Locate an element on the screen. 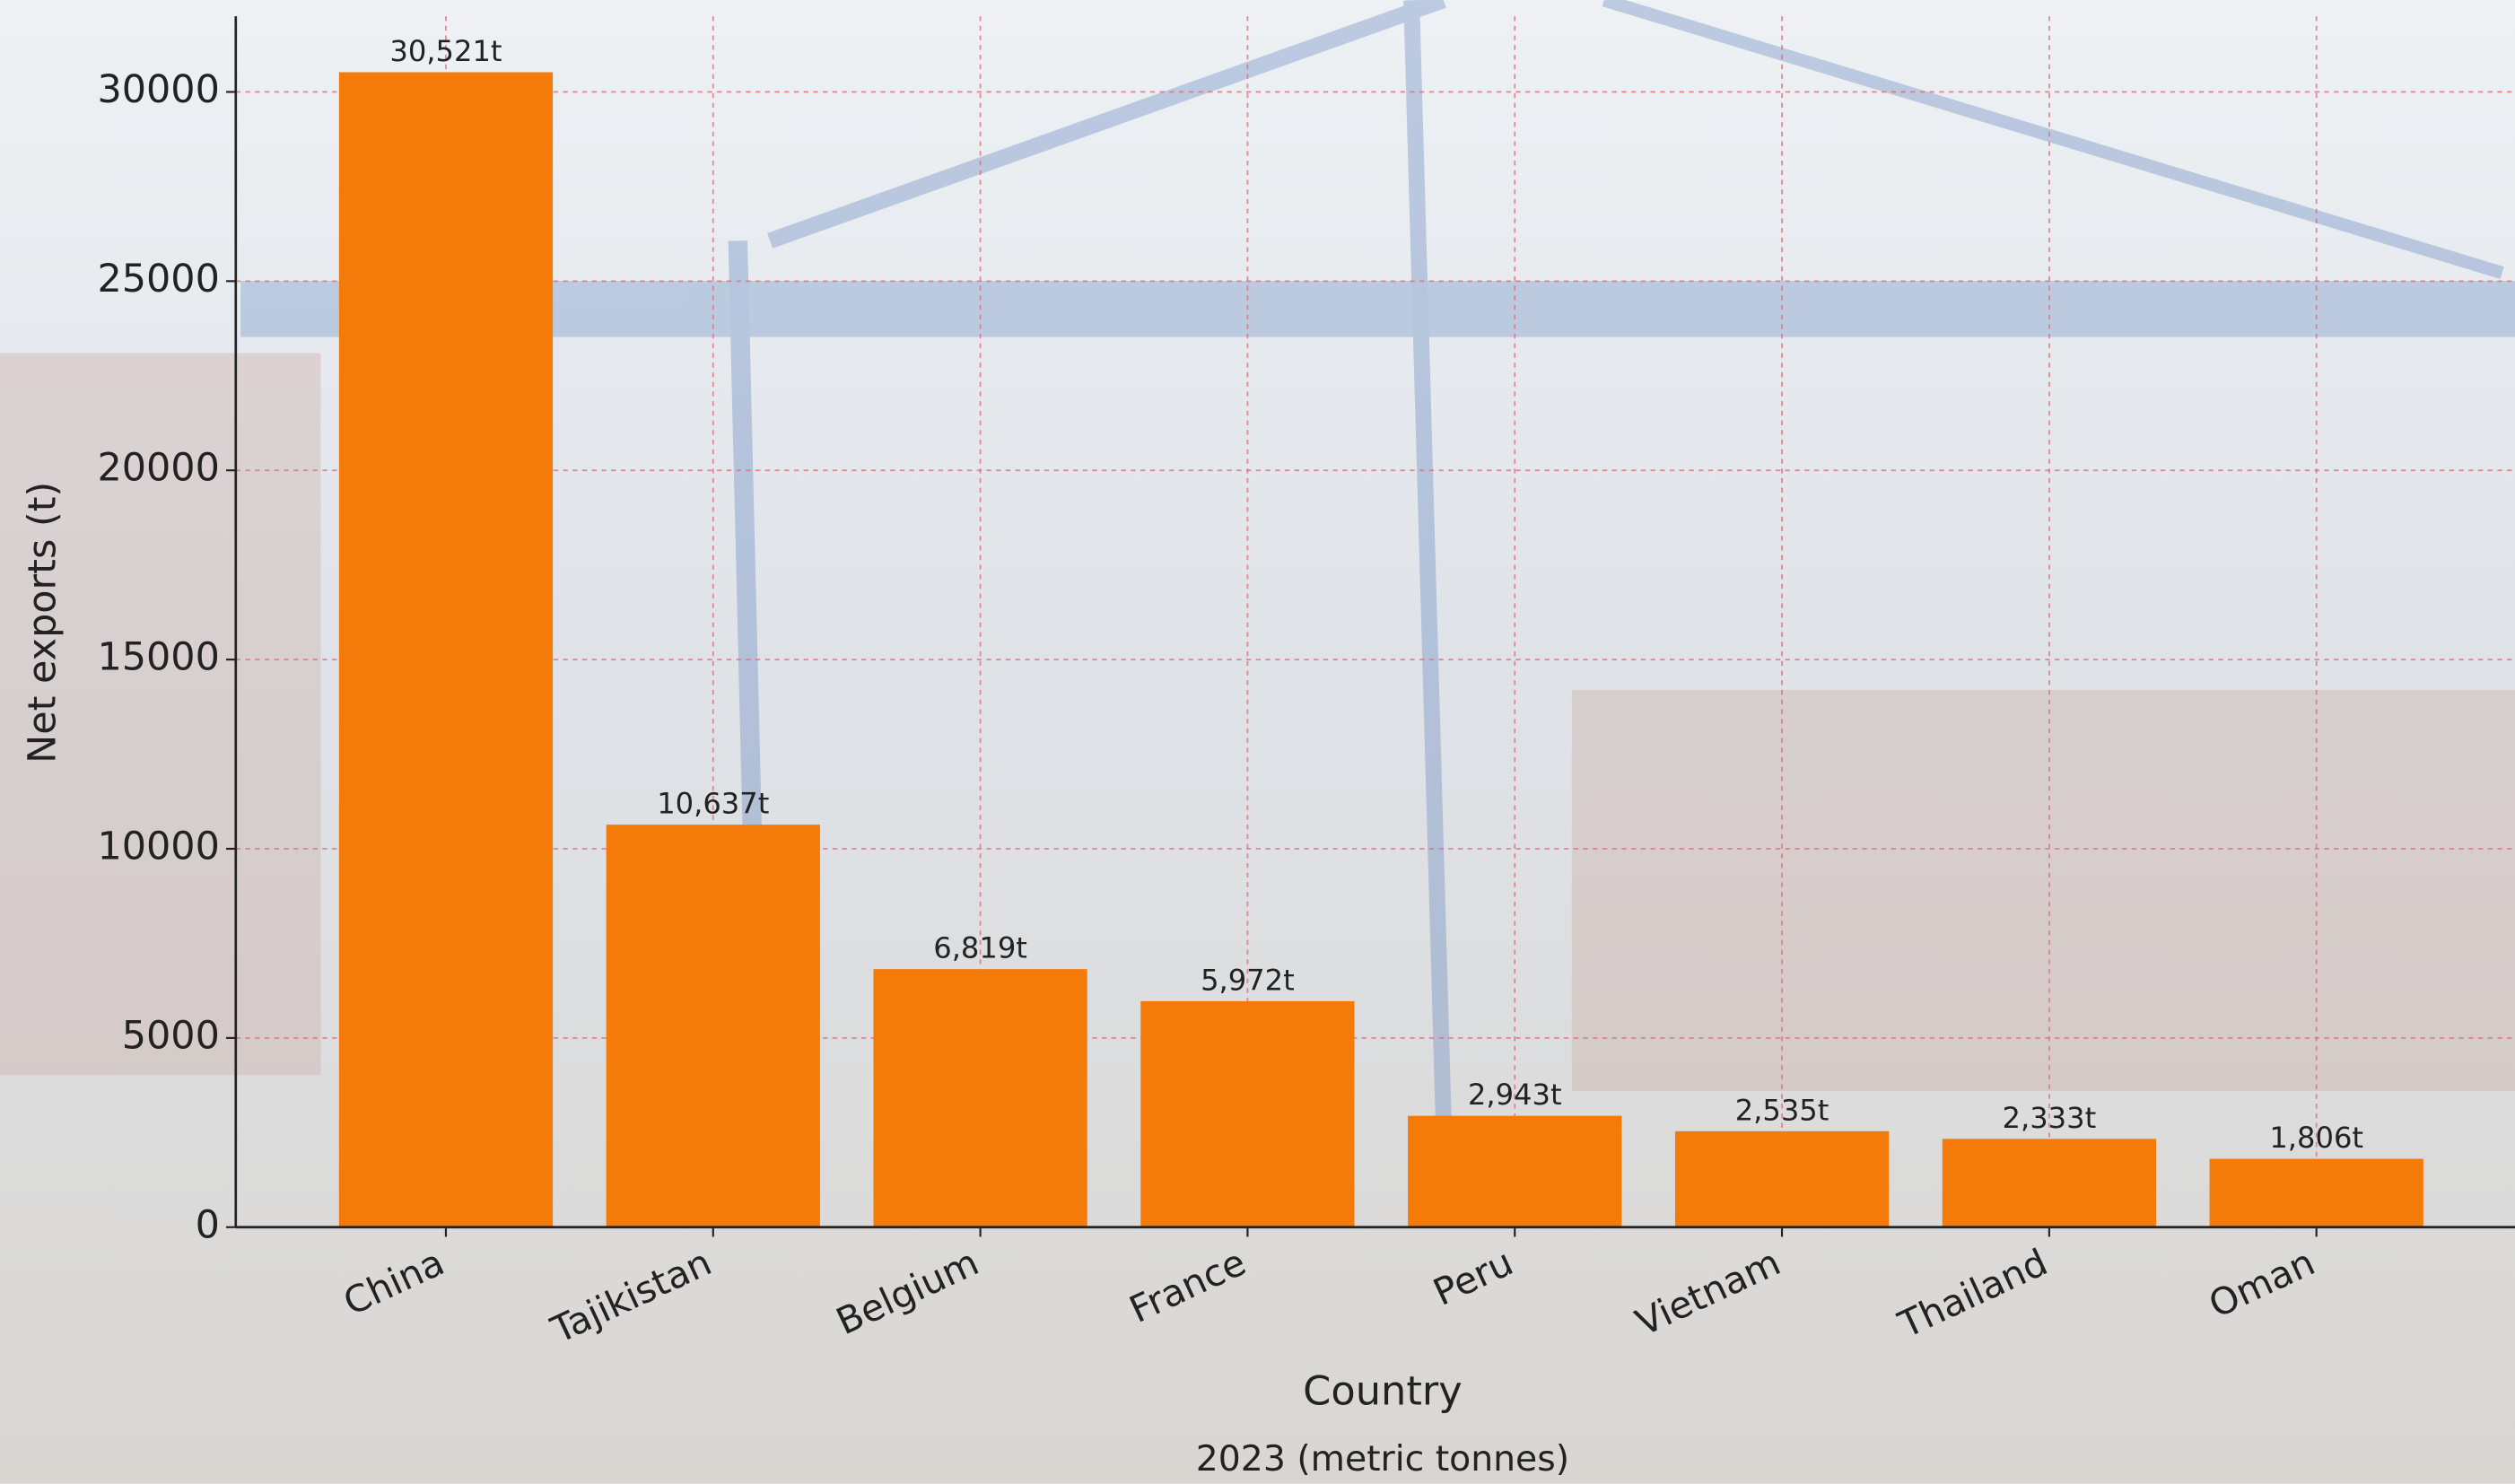 The height and width of the screenshot is (1484, 2515). value-label: 1,806t is located at coordinates (2316, 1138).